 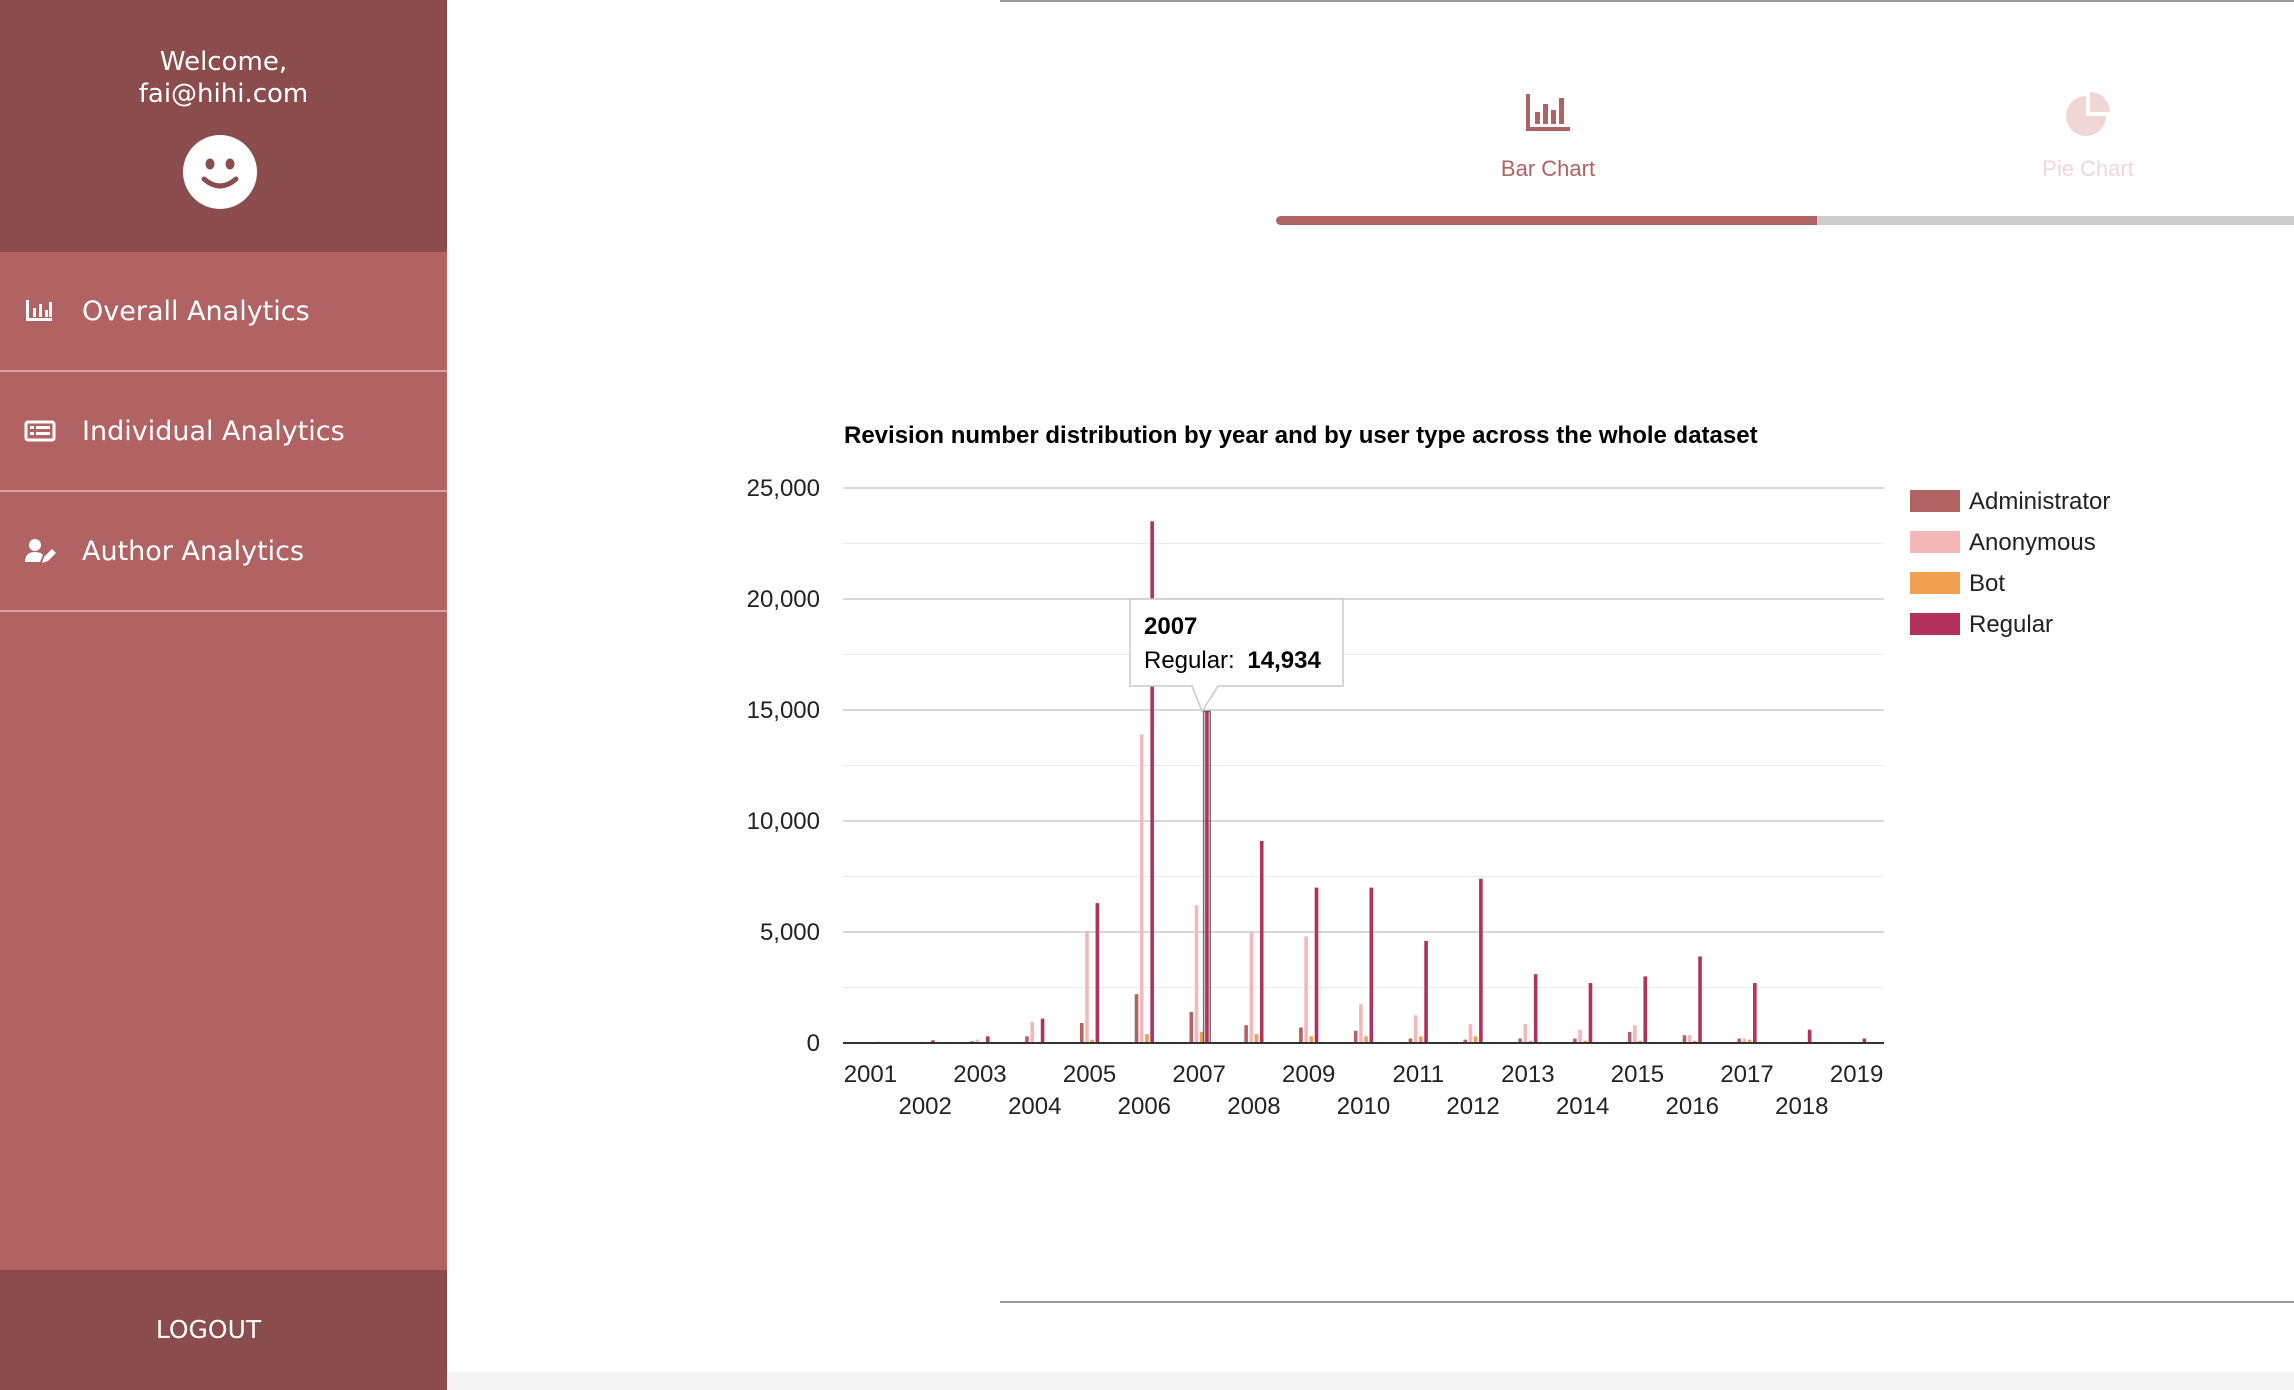 I want to click on list-card-icon, so click(x=40, y=431).